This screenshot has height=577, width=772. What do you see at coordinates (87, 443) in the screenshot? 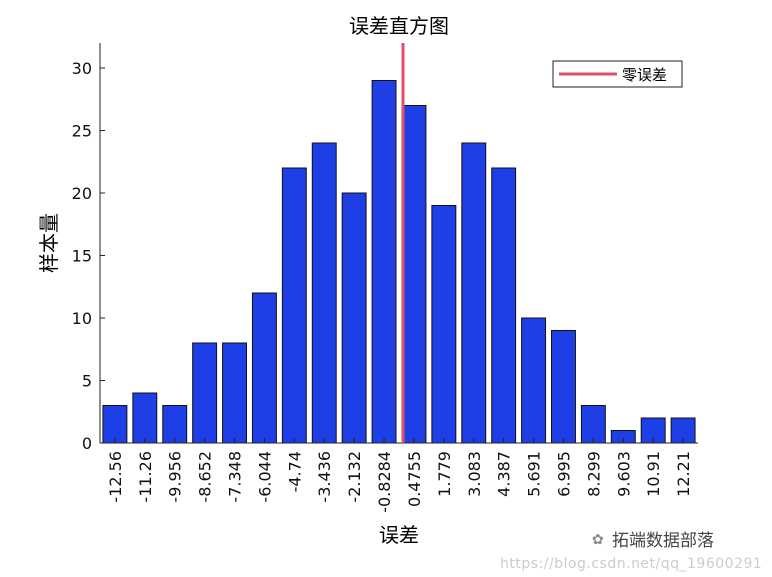
I see `y-tick-label: 0` at bounding box center [87, 443].